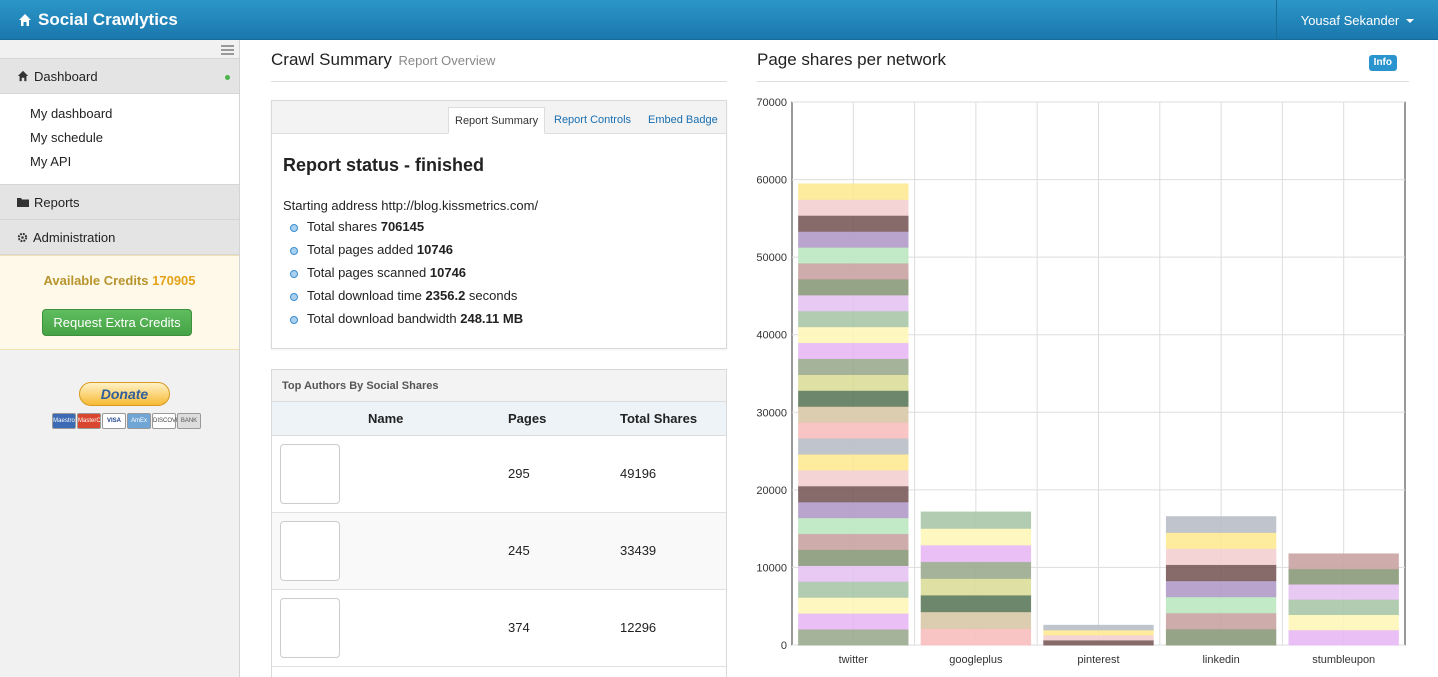  Describe the element at coordinates (342, 226) in the screenshot. I see `stat-label: Total shares` at that location.